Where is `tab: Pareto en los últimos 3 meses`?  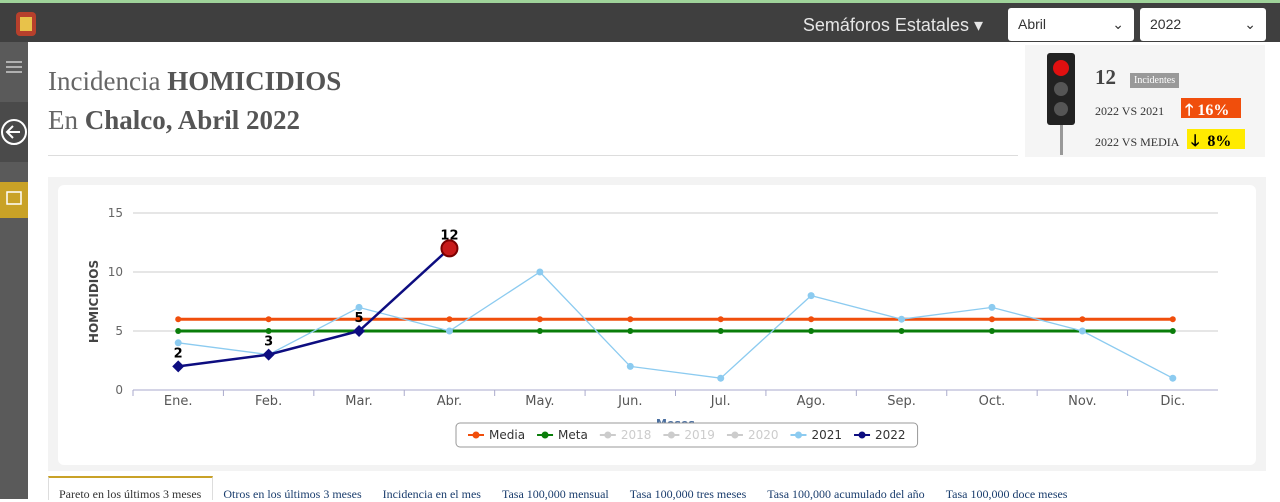 tab: Pareto en los últimos 3 meses is located at coordinates (131, 488).